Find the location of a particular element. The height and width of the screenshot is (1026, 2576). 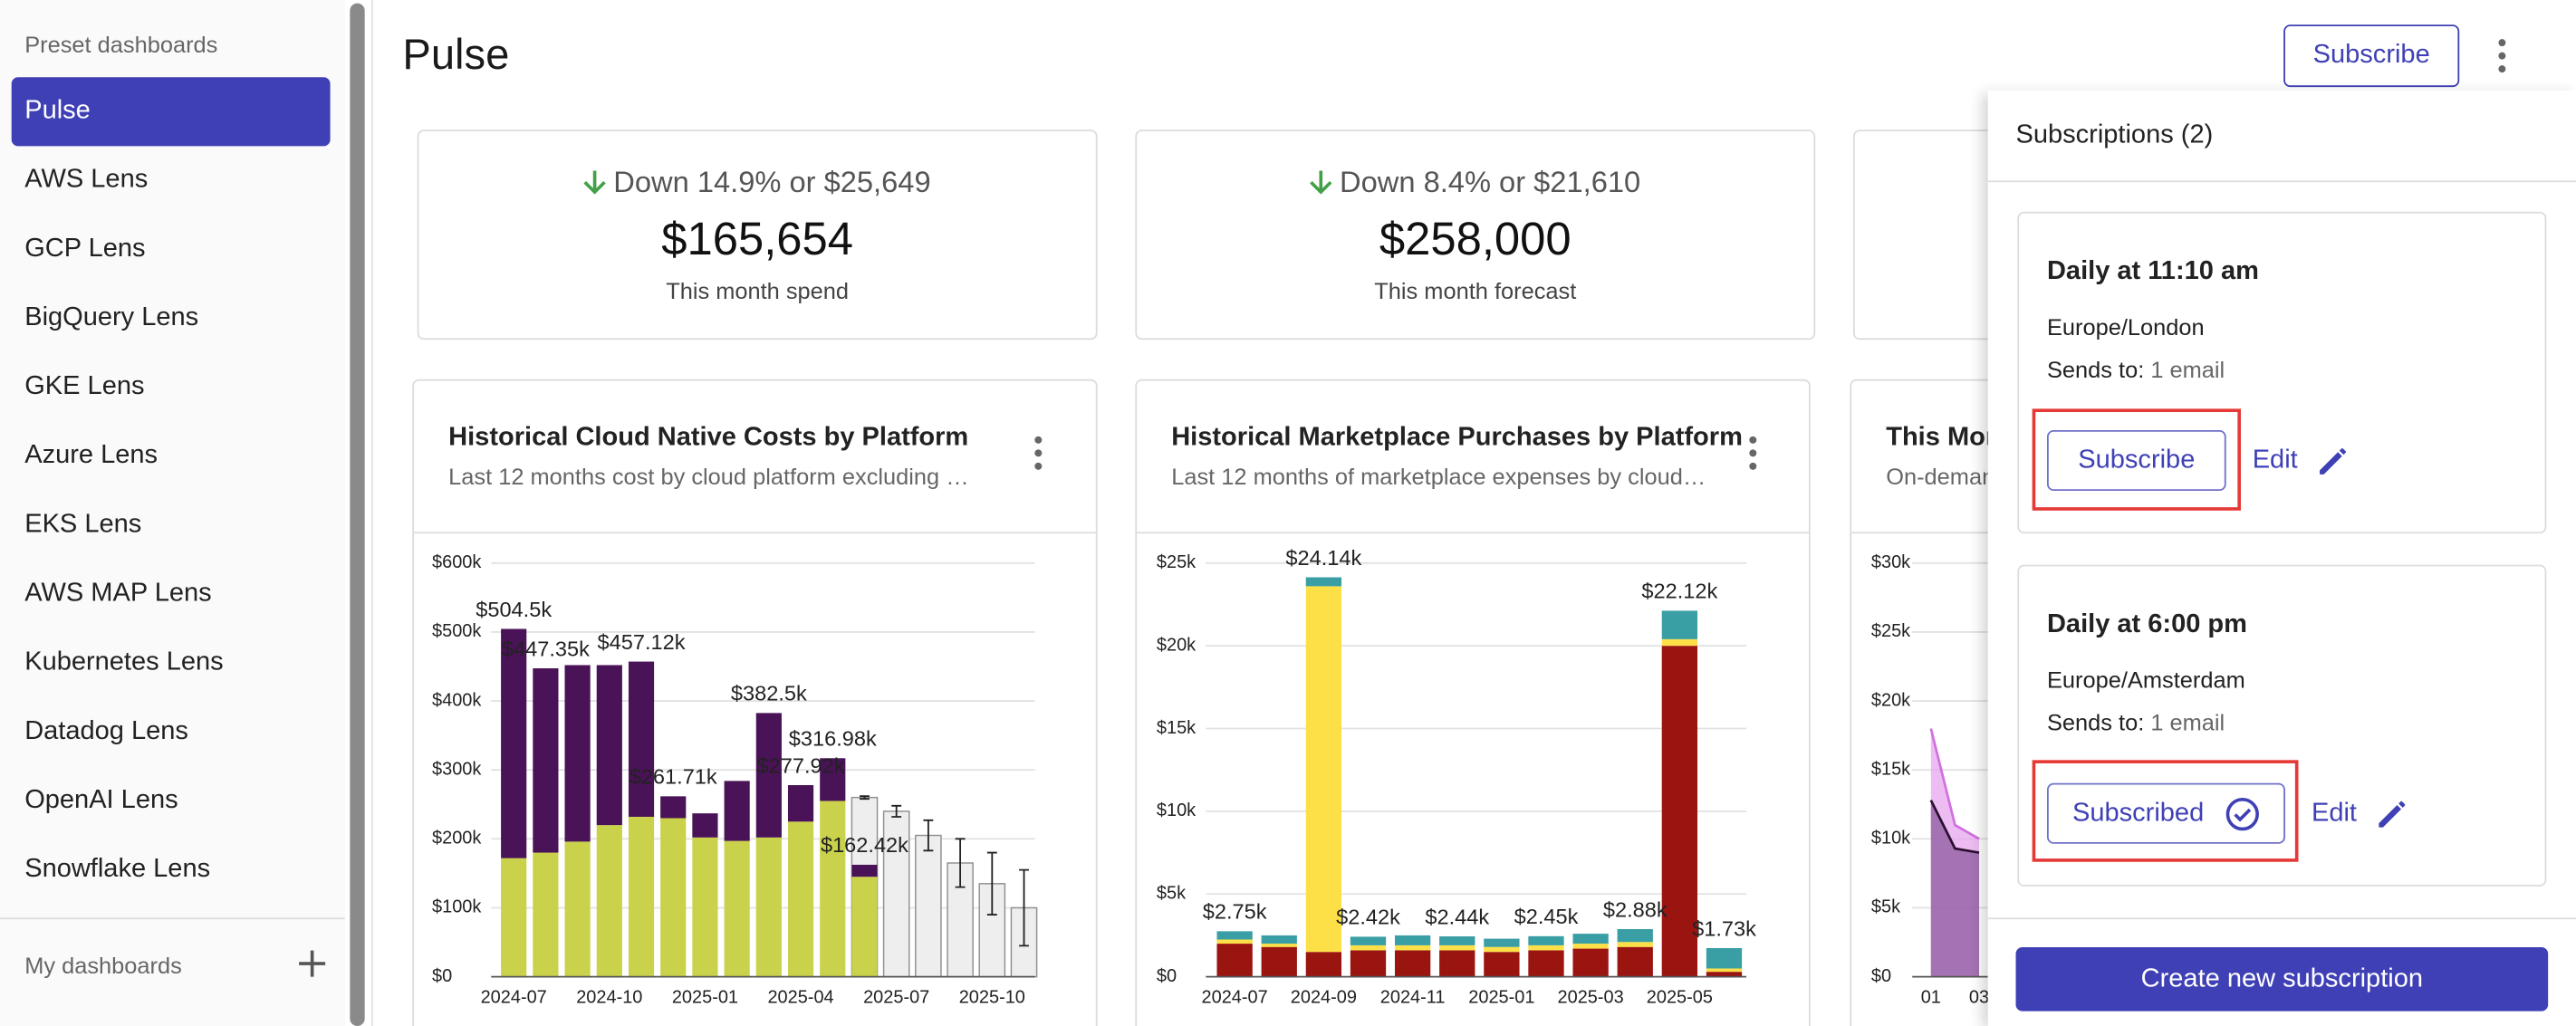

create-button: Create new subscription is located at coordinates (2282, 979).